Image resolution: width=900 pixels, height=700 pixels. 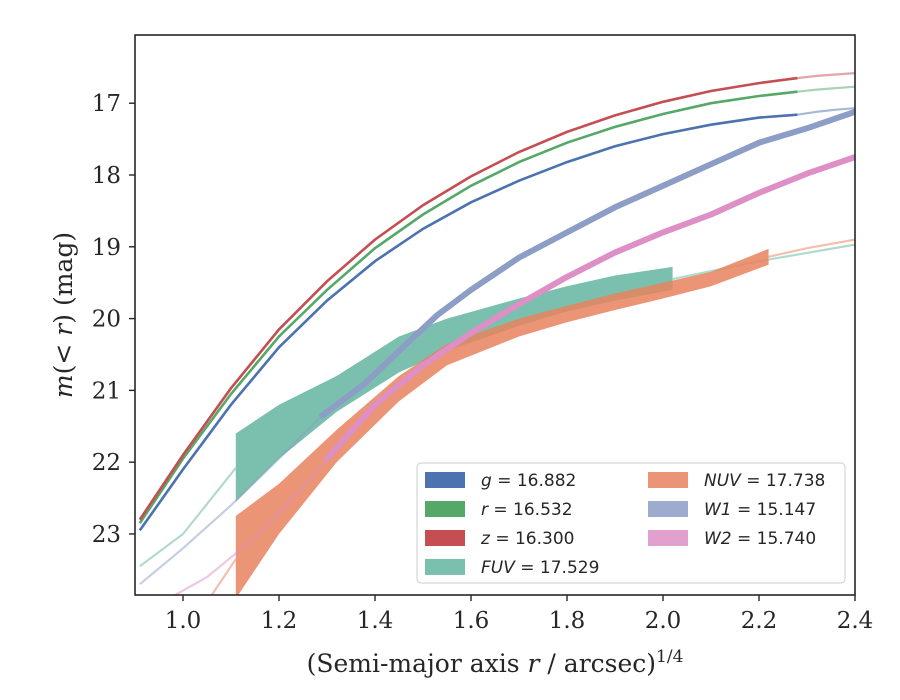 I want to click on legend-swatch-fuv, so click(x=445, y=567).